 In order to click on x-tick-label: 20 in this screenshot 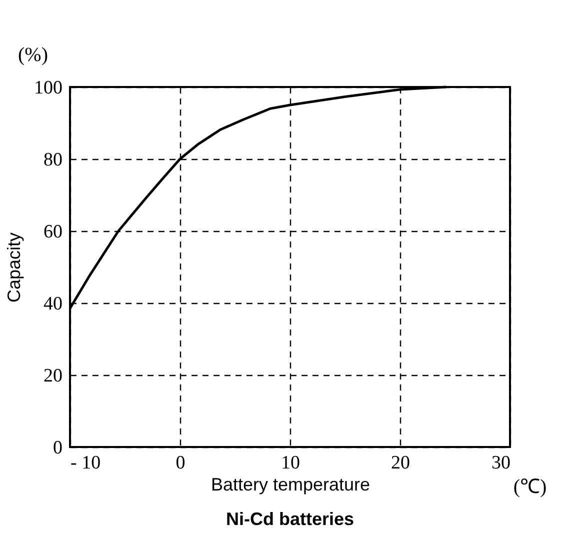, I will do `click(400, 463)`.